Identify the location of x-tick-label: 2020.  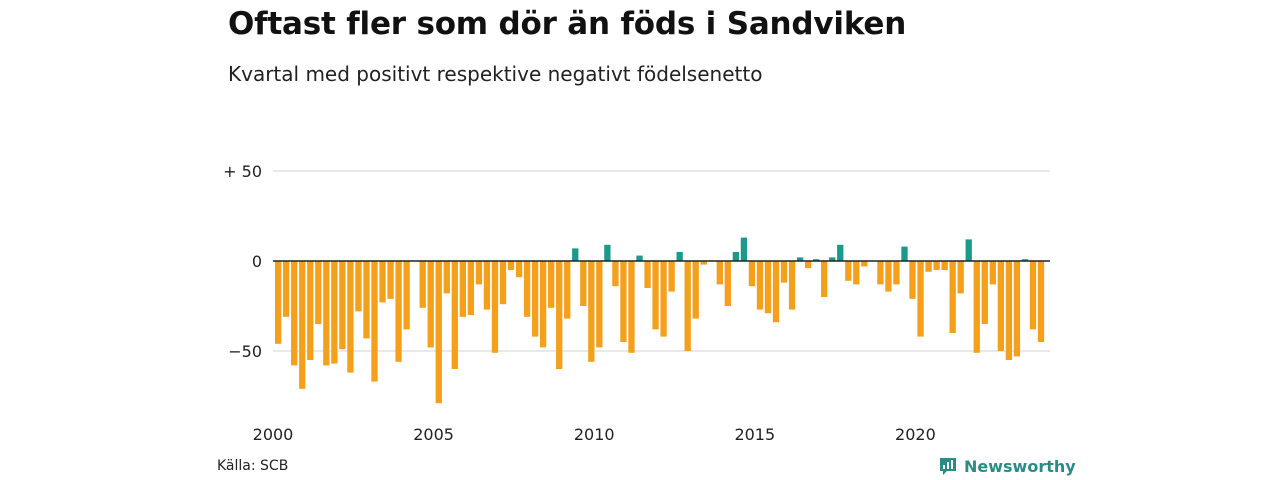
(915, 434).